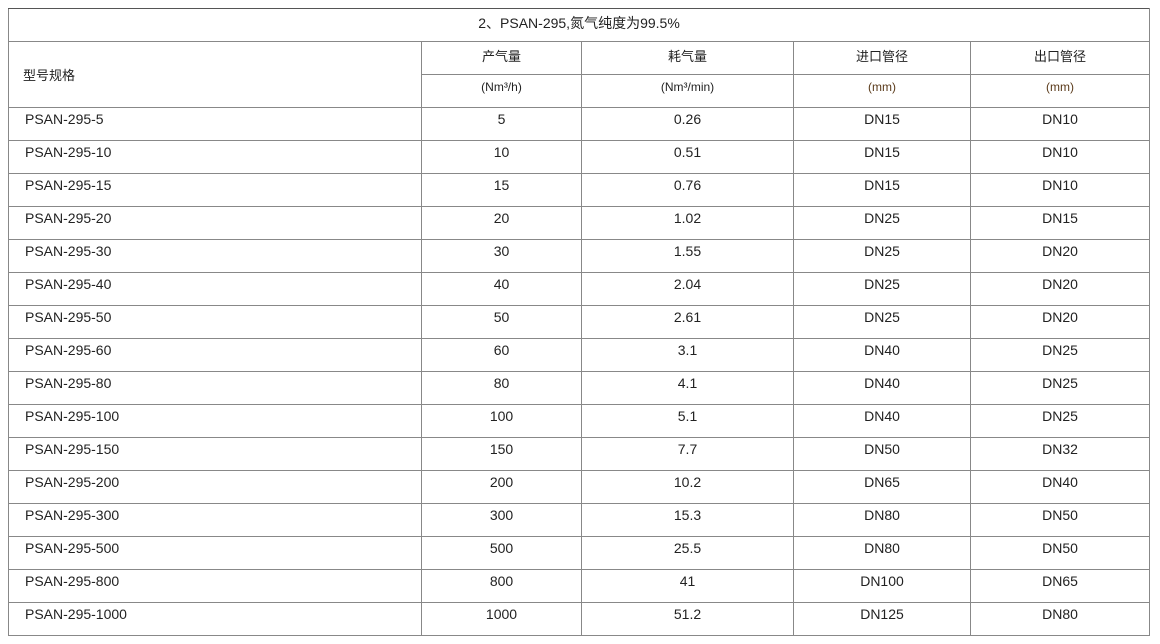 The height and width of the screenshot is (644, 1160). Describe the element at coordinates (215, 124) in the screenshot. I see `cell-model: PSAN-295-5` at that location.